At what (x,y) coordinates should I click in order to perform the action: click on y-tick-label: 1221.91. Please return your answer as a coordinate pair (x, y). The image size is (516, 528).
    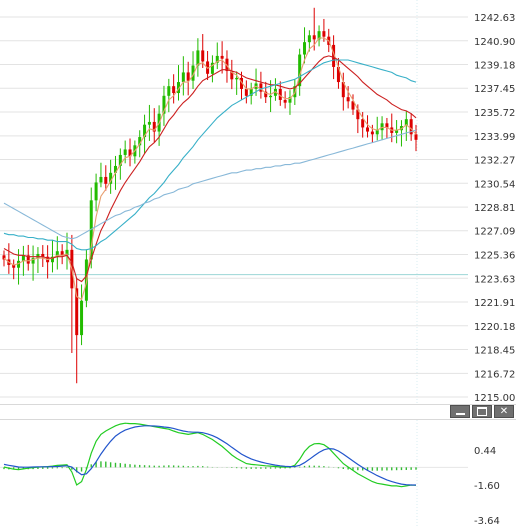
    Looking at the image, I should click on (494, 303).